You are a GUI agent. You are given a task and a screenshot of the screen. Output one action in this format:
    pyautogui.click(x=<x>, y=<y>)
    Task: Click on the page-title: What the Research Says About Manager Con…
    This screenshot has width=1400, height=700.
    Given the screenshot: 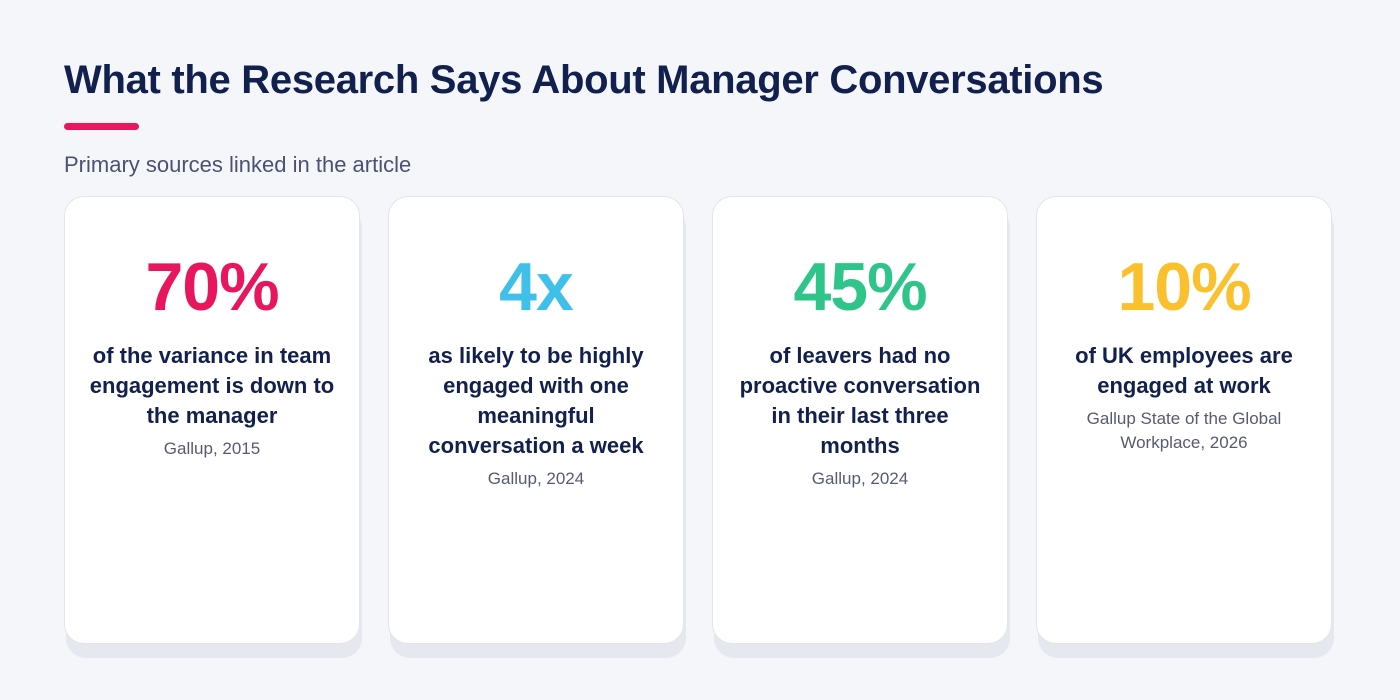 What is the action you would take?
    pyautogui.click(x=584, y=80)
    